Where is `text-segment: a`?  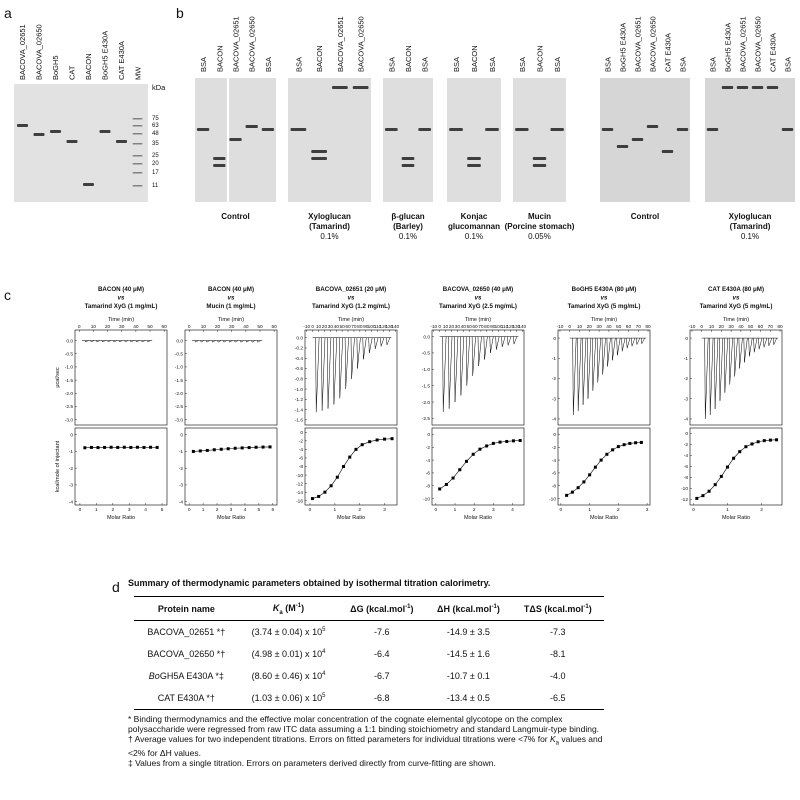
text-segment: a is located at coordinates (281, 612).